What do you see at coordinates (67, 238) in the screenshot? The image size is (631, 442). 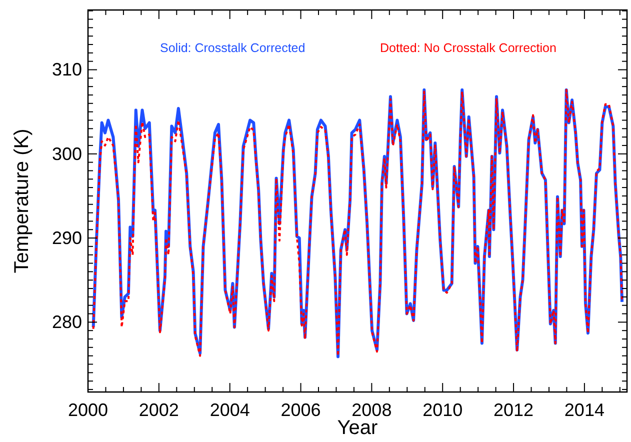 I see `y-tick-label: 290` at bounding box center [67, 238].